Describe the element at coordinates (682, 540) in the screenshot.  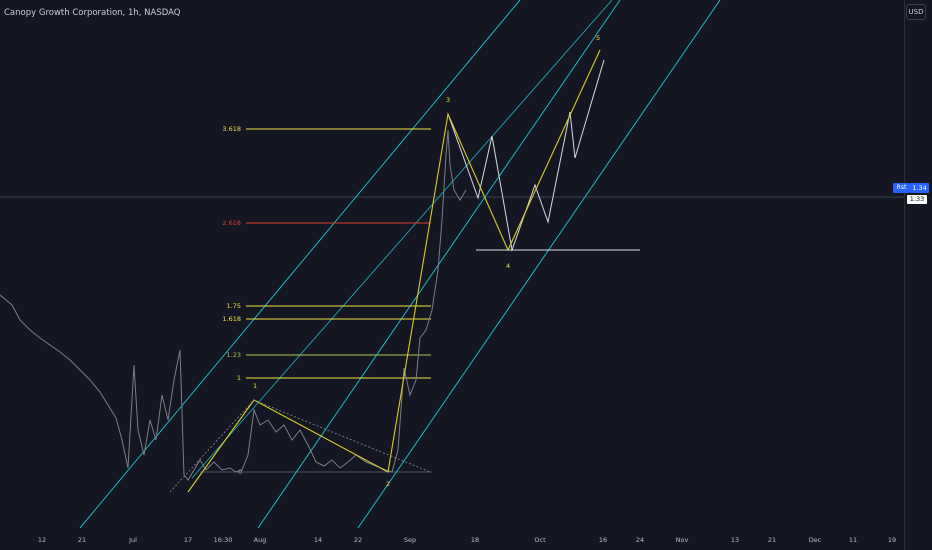
I see `time-tick-label: Nov` at that location.